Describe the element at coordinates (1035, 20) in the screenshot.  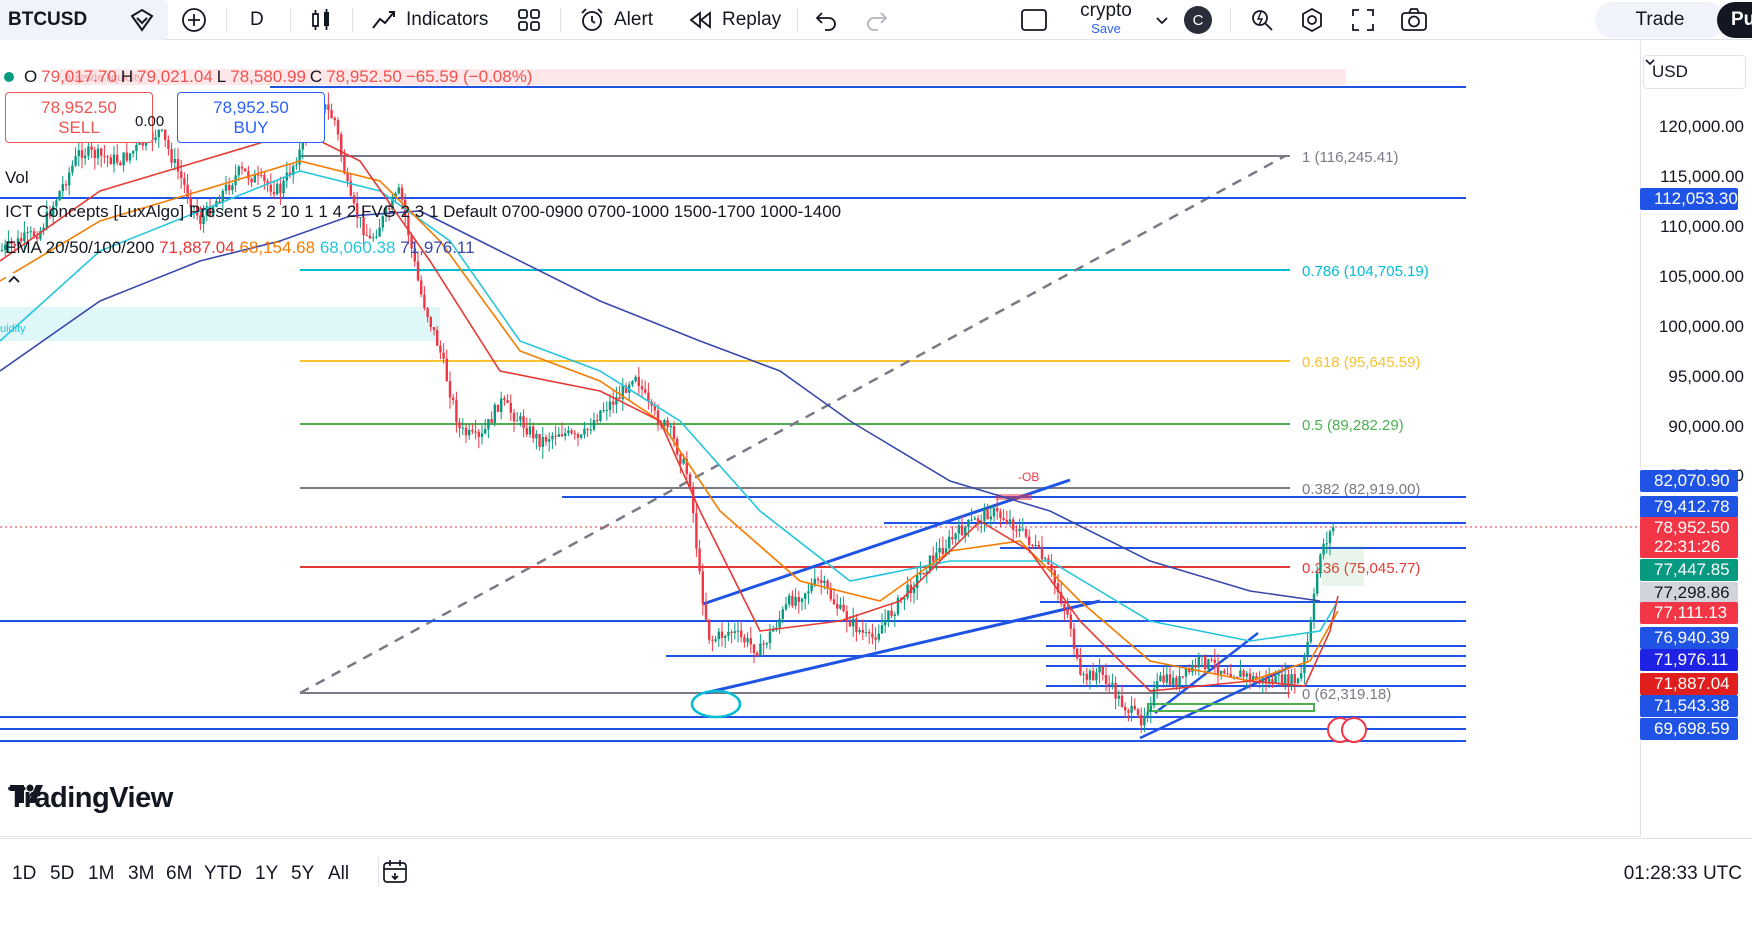
I see `layout-icon` at that location.